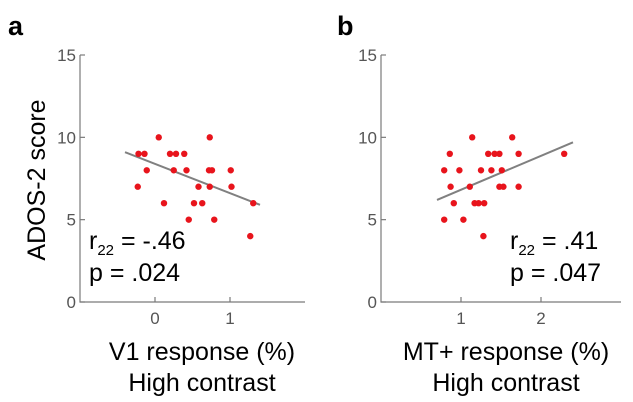 This screenshot has height=402, width=633. Describe the element at coordinates (93, 241) in the screenshot. I see `stat-r-prefix-a: r` at that location.